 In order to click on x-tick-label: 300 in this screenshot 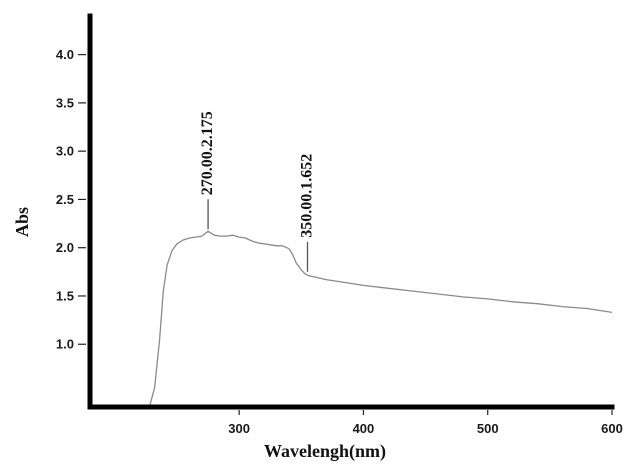, I will do `click(239, 428)`.